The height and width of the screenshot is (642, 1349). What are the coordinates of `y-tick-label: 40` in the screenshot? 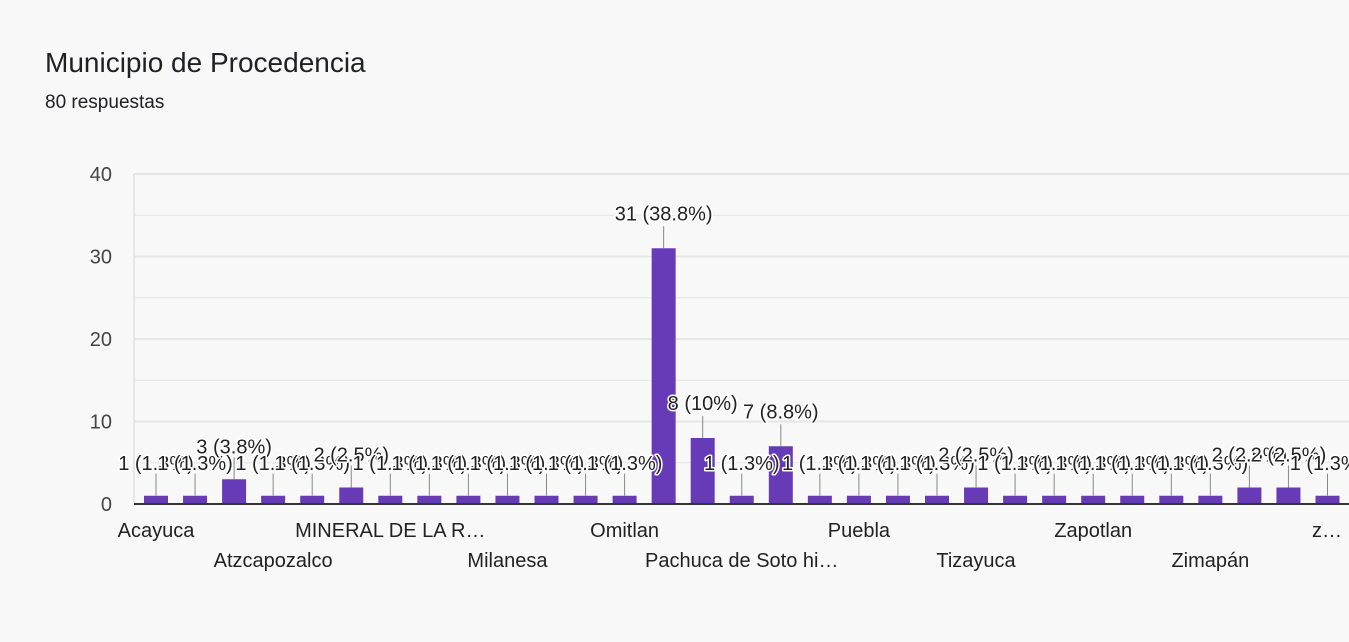 It's located at (101, 175).